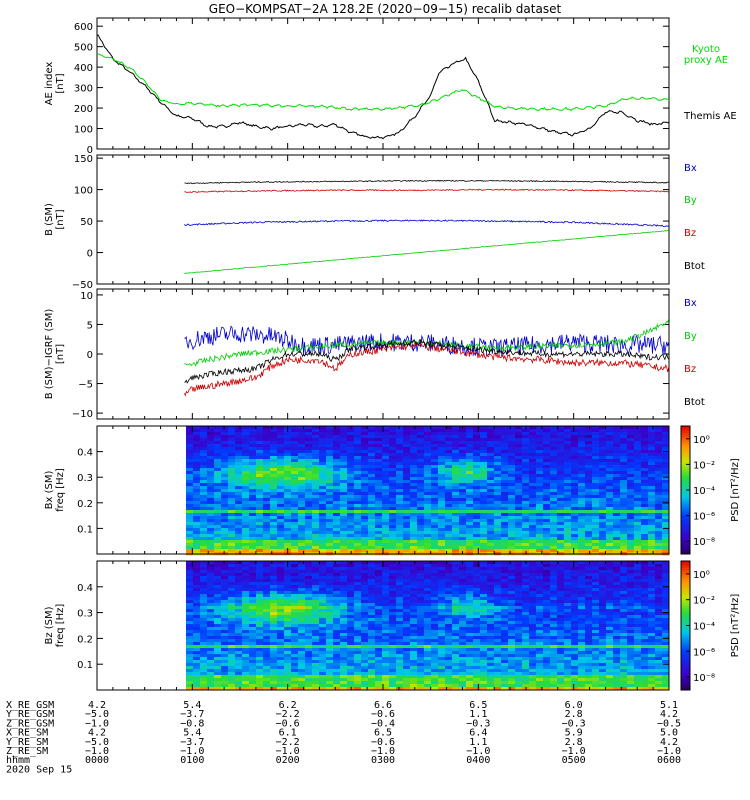 The width and height of the screenshot is (750, 800). What do you see at coordinates (60, 354) in the screenshot?
I see `db-ylabel: [nT]` at bounding box center [60, 354].